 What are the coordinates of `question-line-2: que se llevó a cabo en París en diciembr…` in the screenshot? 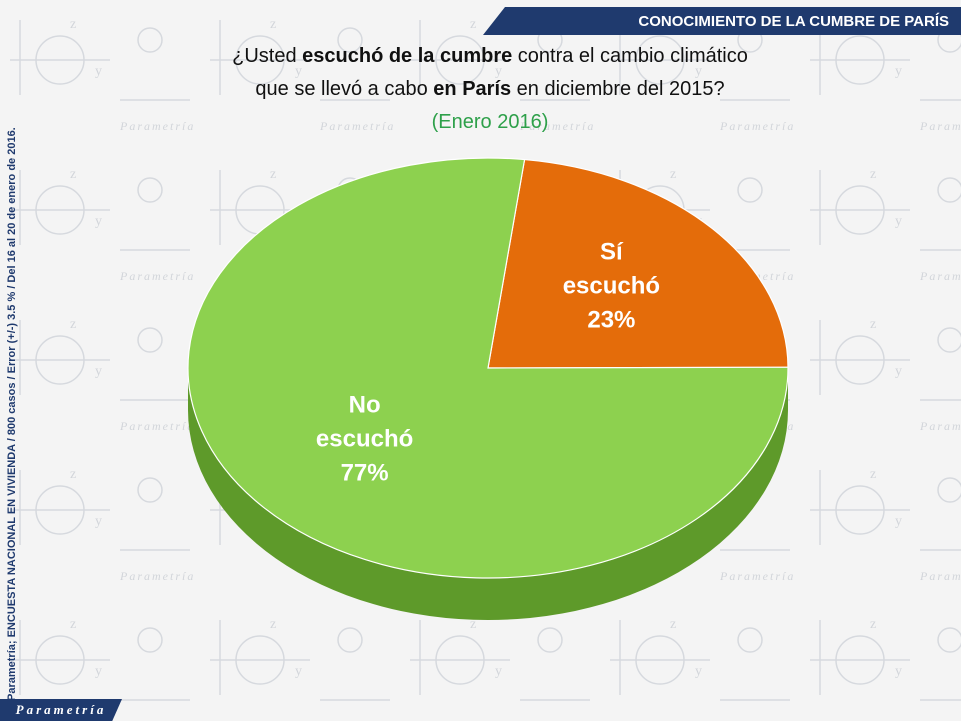 It's located at (490, 89).